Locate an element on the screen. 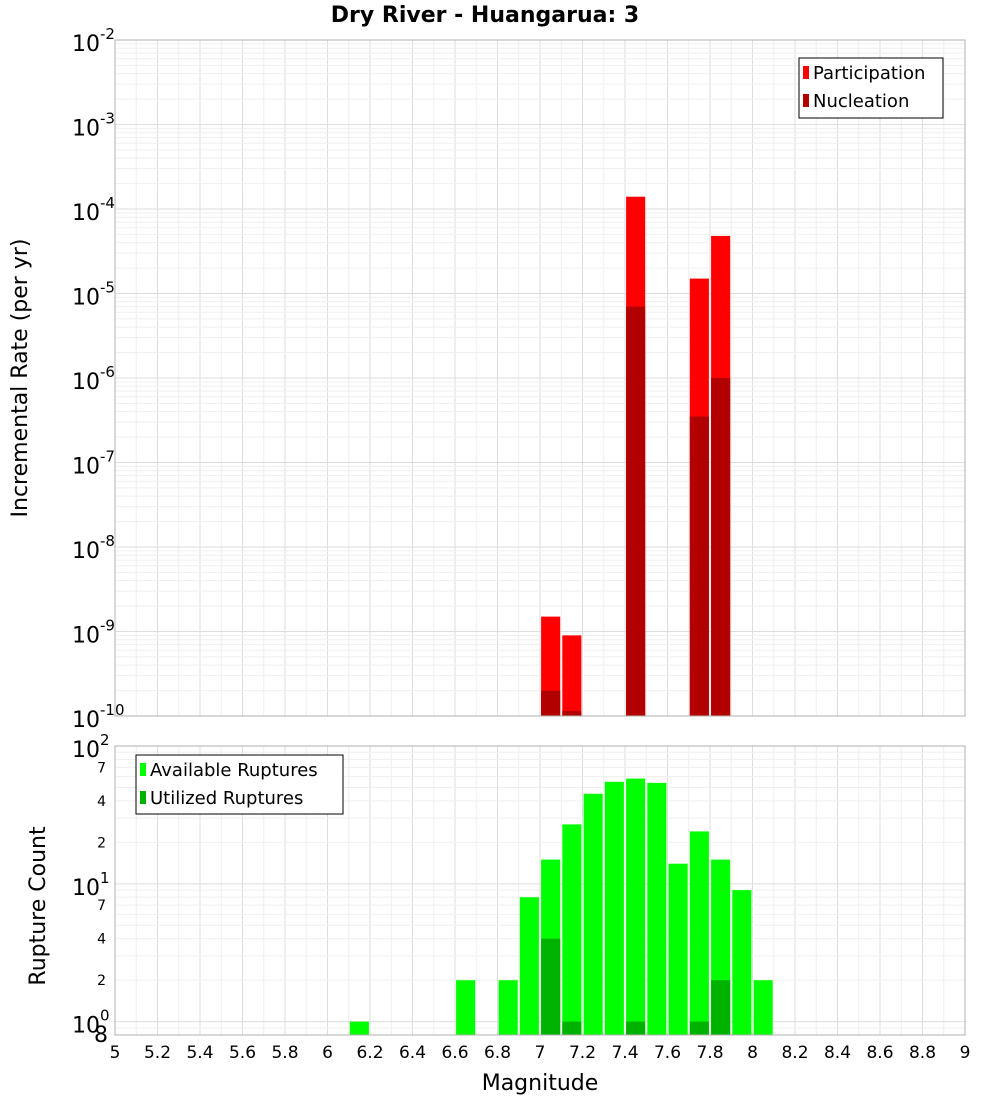 The width and height of the screenshot is (1000, 1100). top-legend-box is located at coordinates (871, 88).